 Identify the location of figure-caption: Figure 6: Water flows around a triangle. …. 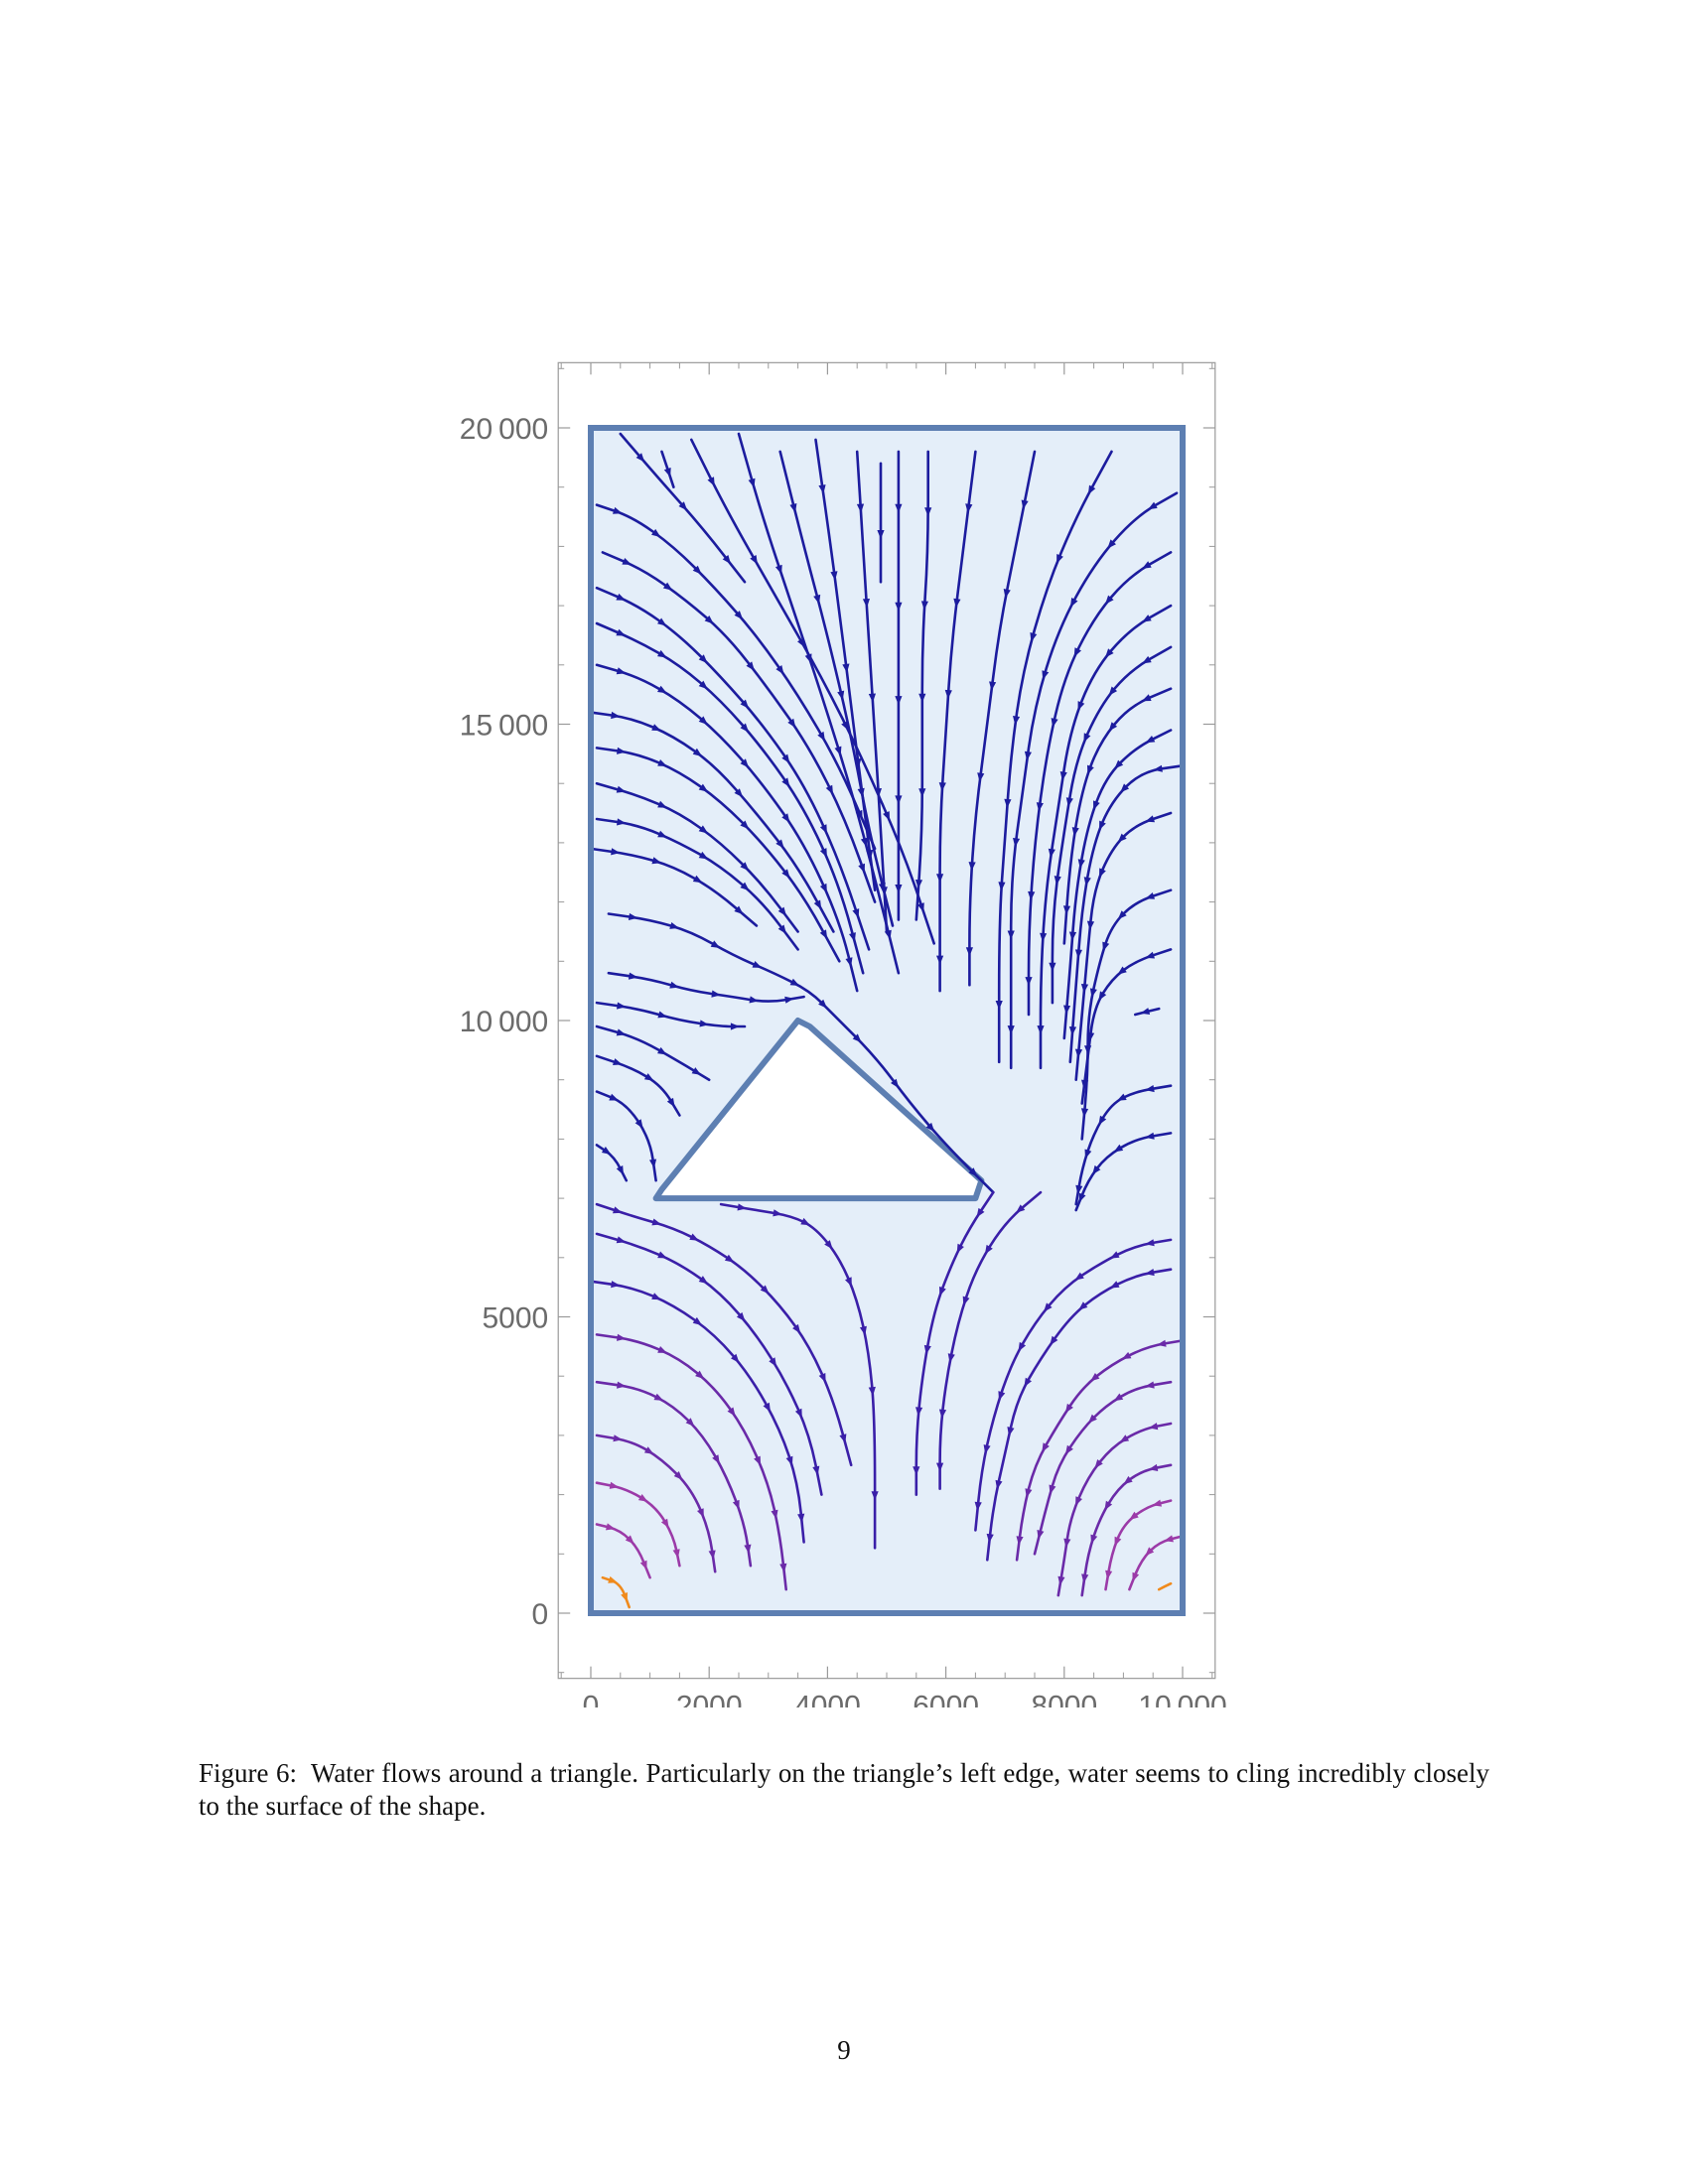
(844, 1790).